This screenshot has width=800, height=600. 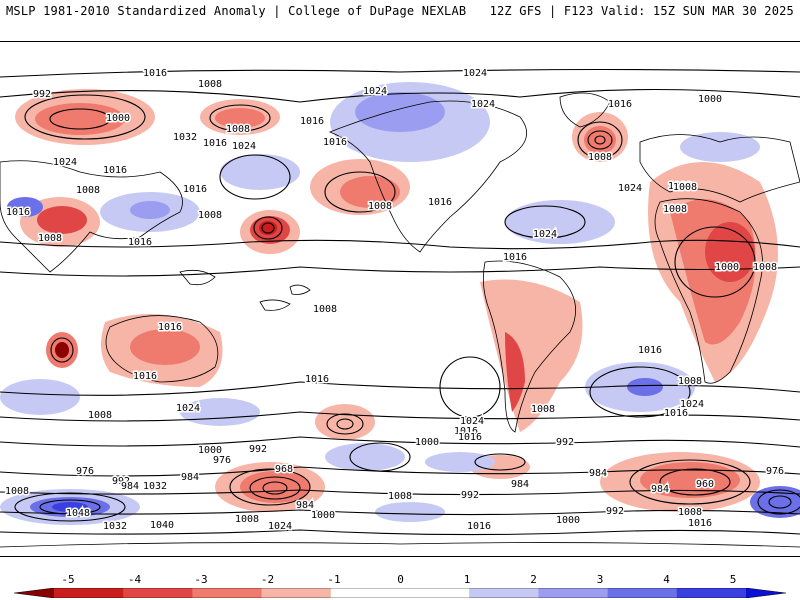 I want to click on colorbar-tick-label: -3, so click(x=201, y=579).